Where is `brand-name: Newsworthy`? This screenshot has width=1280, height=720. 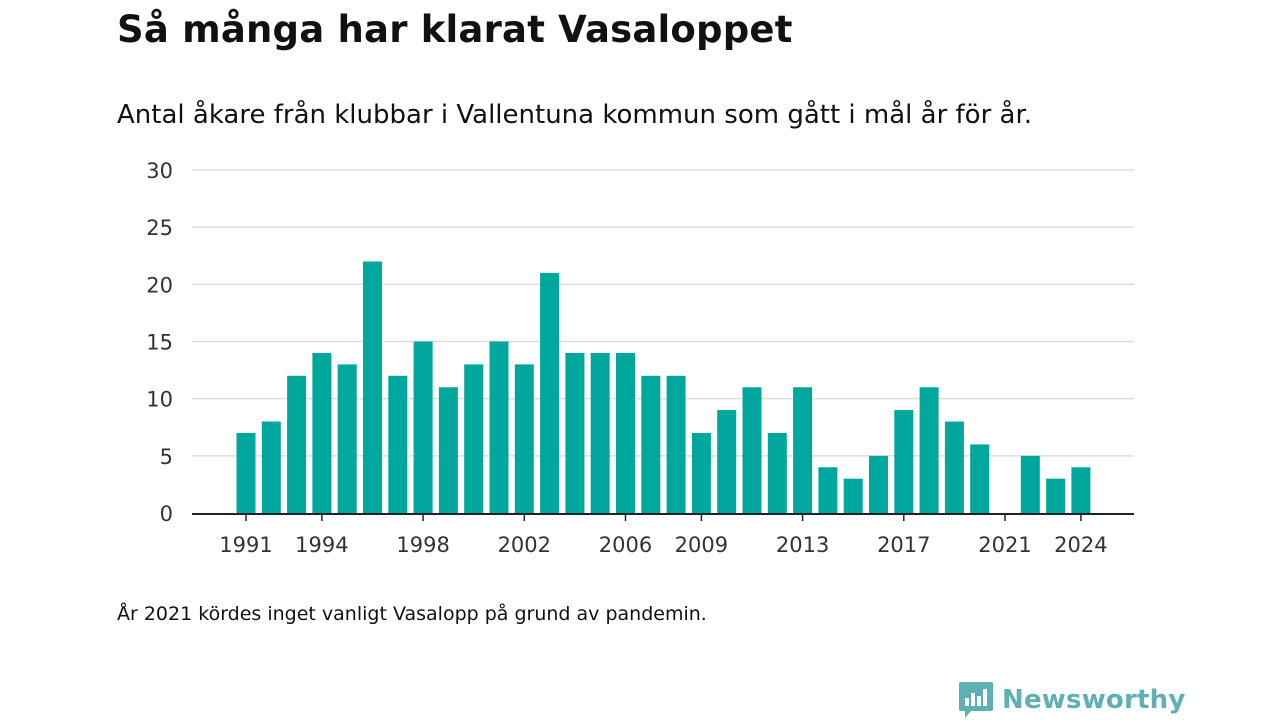
brand-name: Newsworthy is located at coordinates (1094, 700).